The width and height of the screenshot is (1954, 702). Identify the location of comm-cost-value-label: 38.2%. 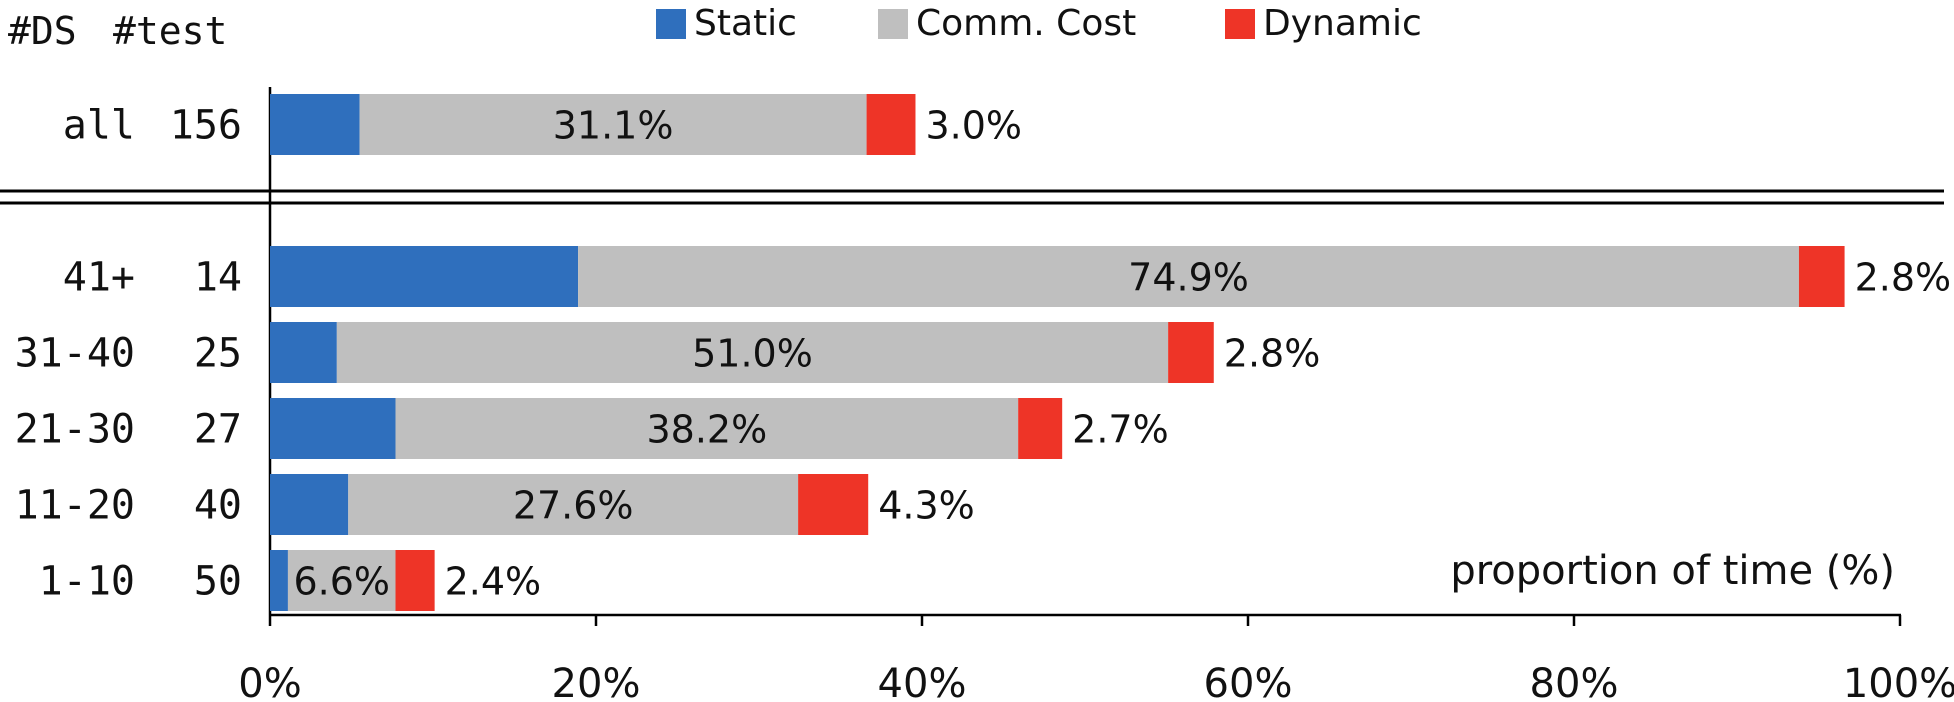
(706, 430).